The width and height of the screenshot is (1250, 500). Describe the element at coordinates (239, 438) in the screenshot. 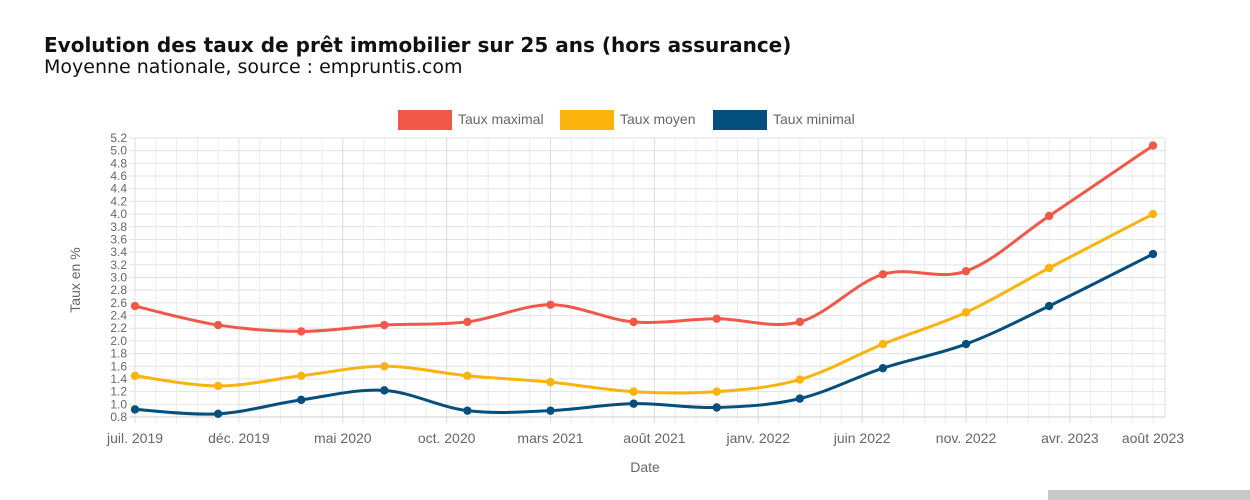

I see `x-tick-label: déc. 2019` at that location.